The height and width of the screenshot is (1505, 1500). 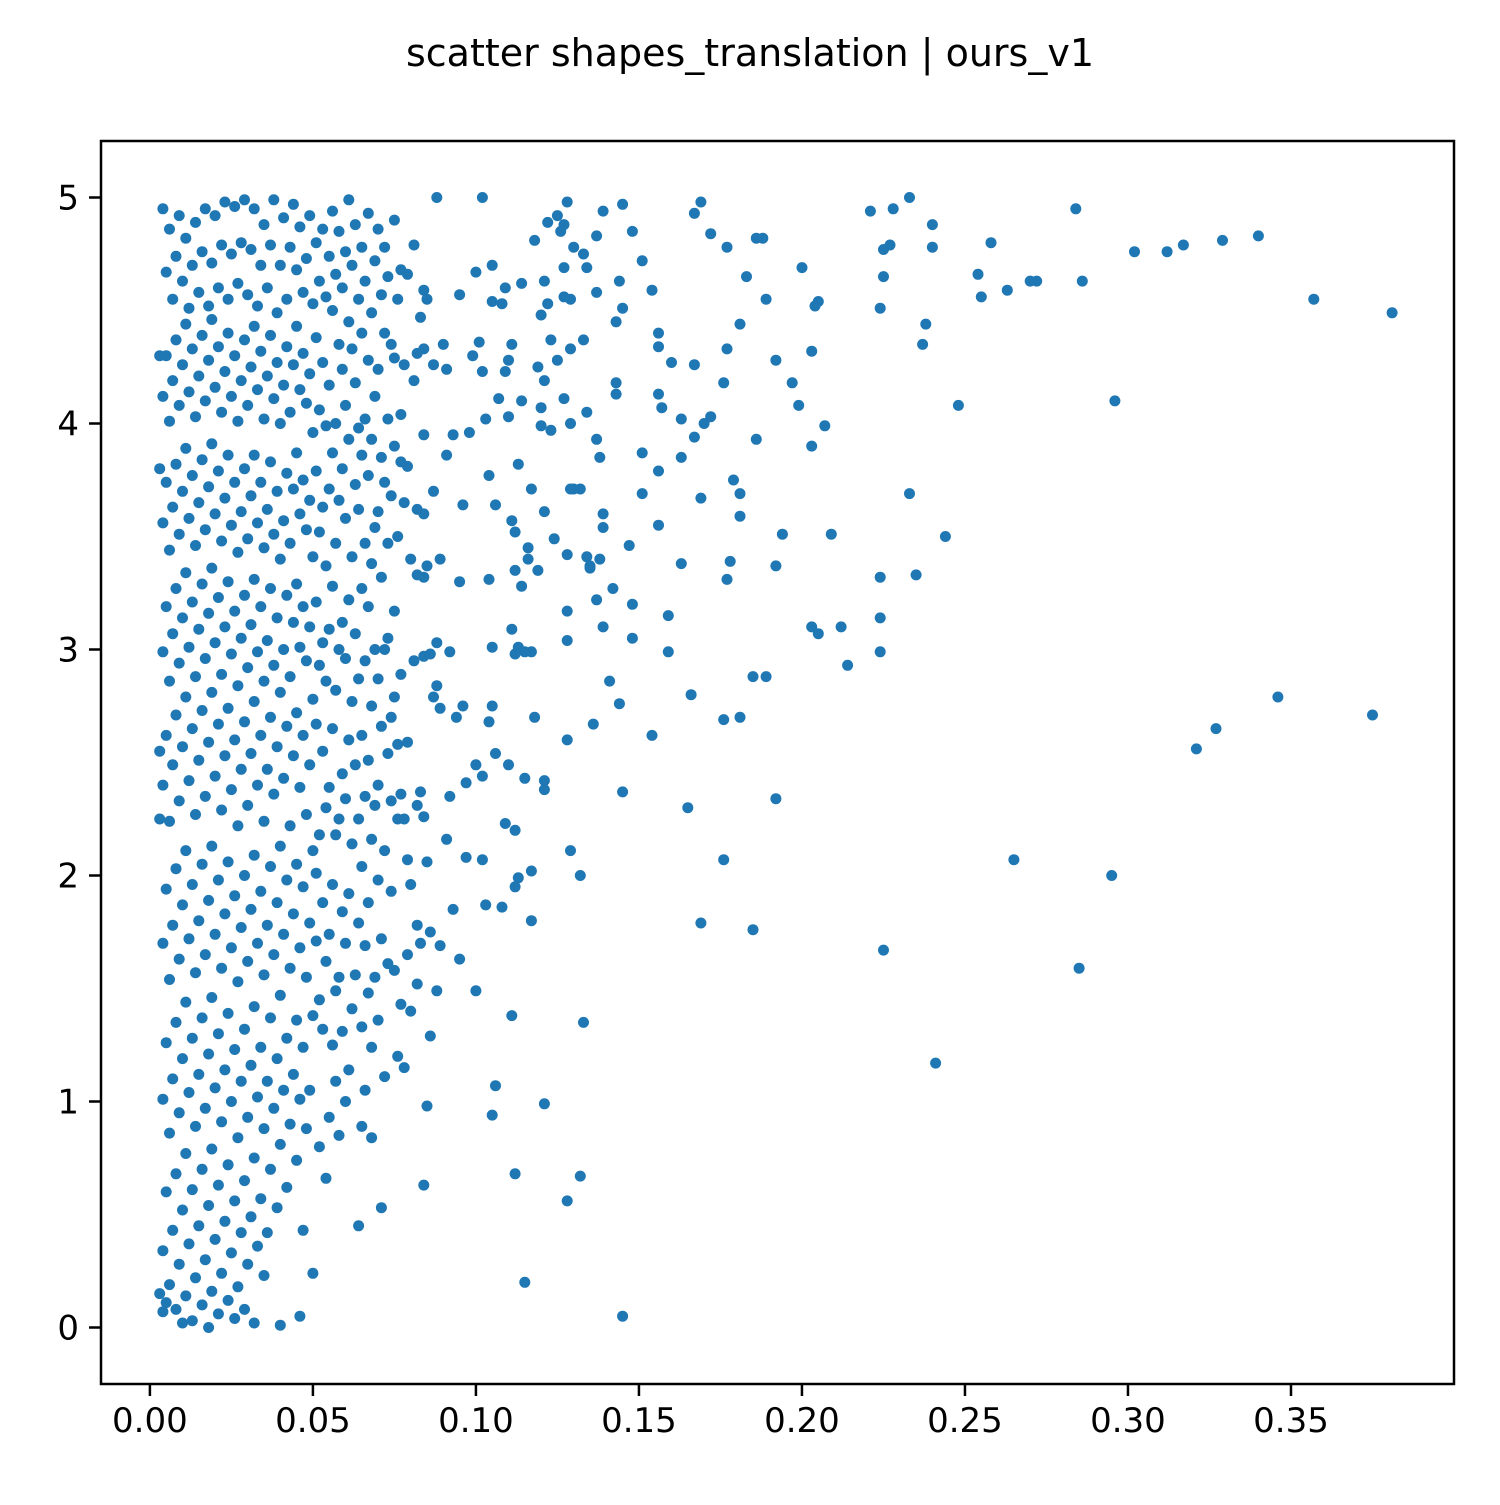 What do you see at coordinates (313, 1421) in the screenshot?
I see `x-tick-label: 0.05` at bounding box center [313, 1421].